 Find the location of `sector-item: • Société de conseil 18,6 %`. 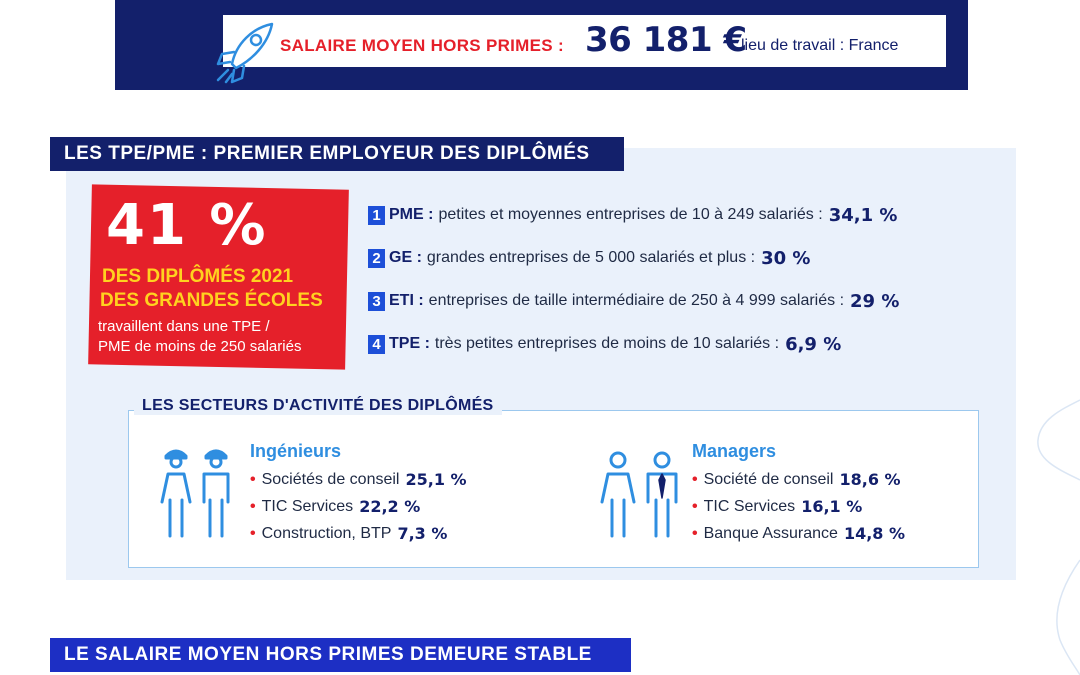

sector-item: • Société de conseil 18,6 % is located at coordinates (796, 479).